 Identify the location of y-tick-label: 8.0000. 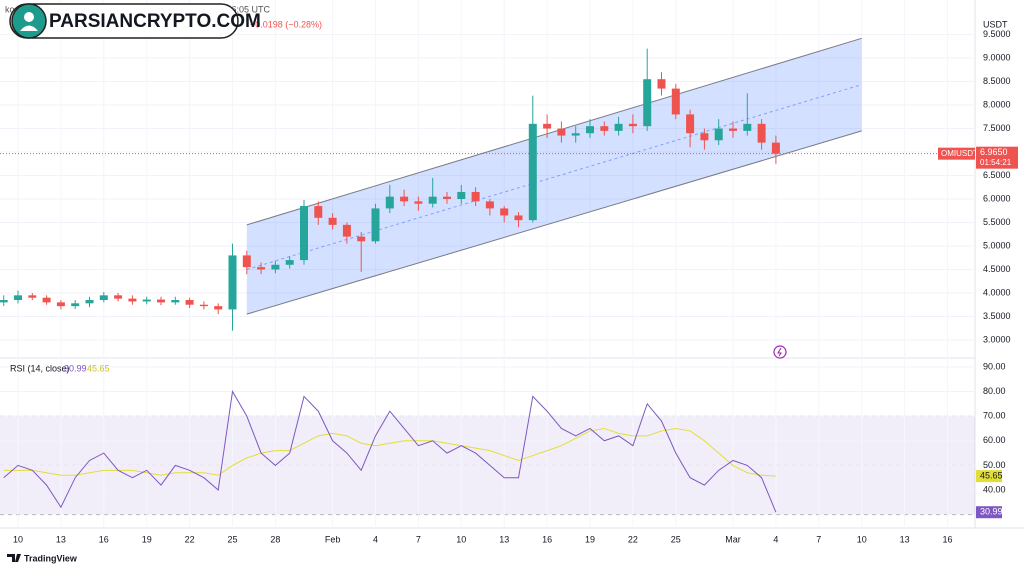
(997, 104).